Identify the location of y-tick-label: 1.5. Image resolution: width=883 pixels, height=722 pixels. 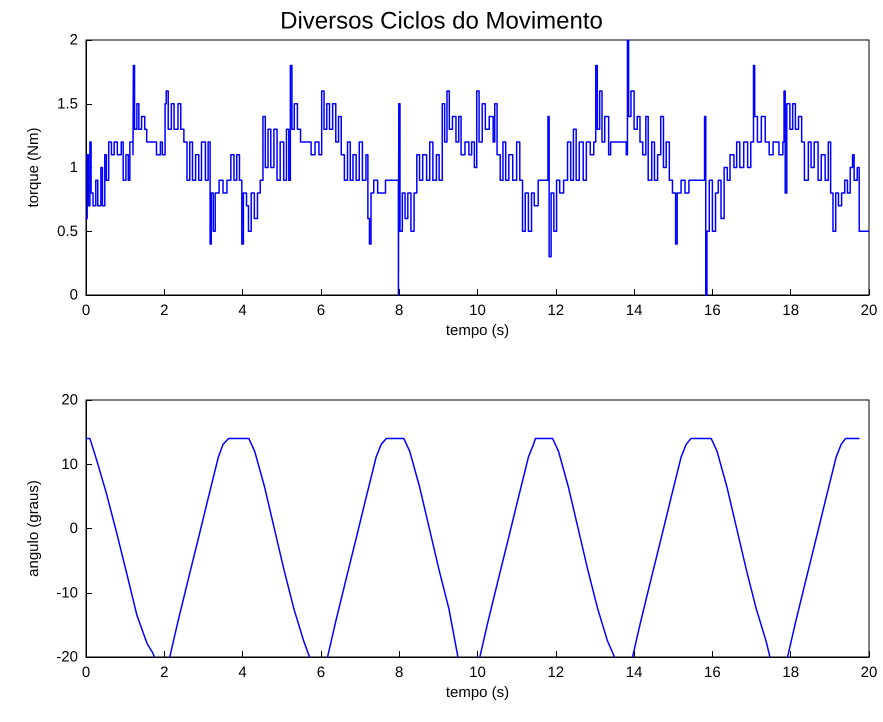
(67, 103).